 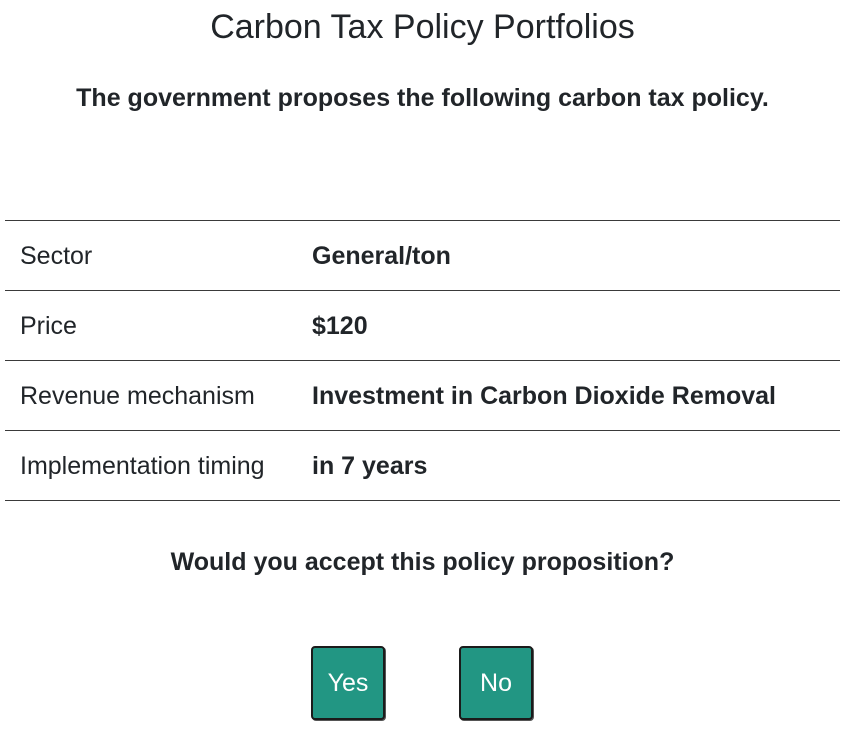 I want to click on row-label: Revenue mechanism, so click(x=137, y=395).